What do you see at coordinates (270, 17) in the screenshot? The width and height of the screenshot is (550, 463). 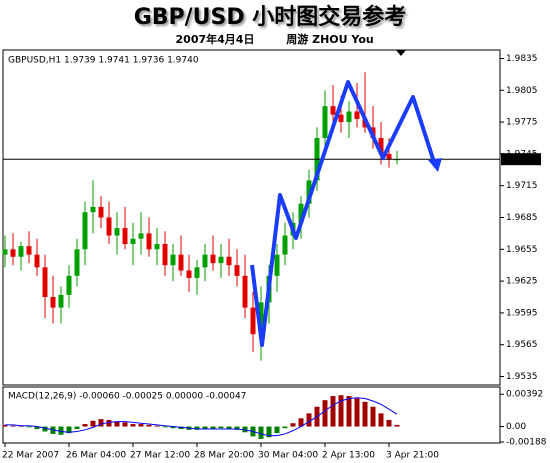 I see `page-title: GBP/USD 小时图交易参考` at bounding box center [270, 17].